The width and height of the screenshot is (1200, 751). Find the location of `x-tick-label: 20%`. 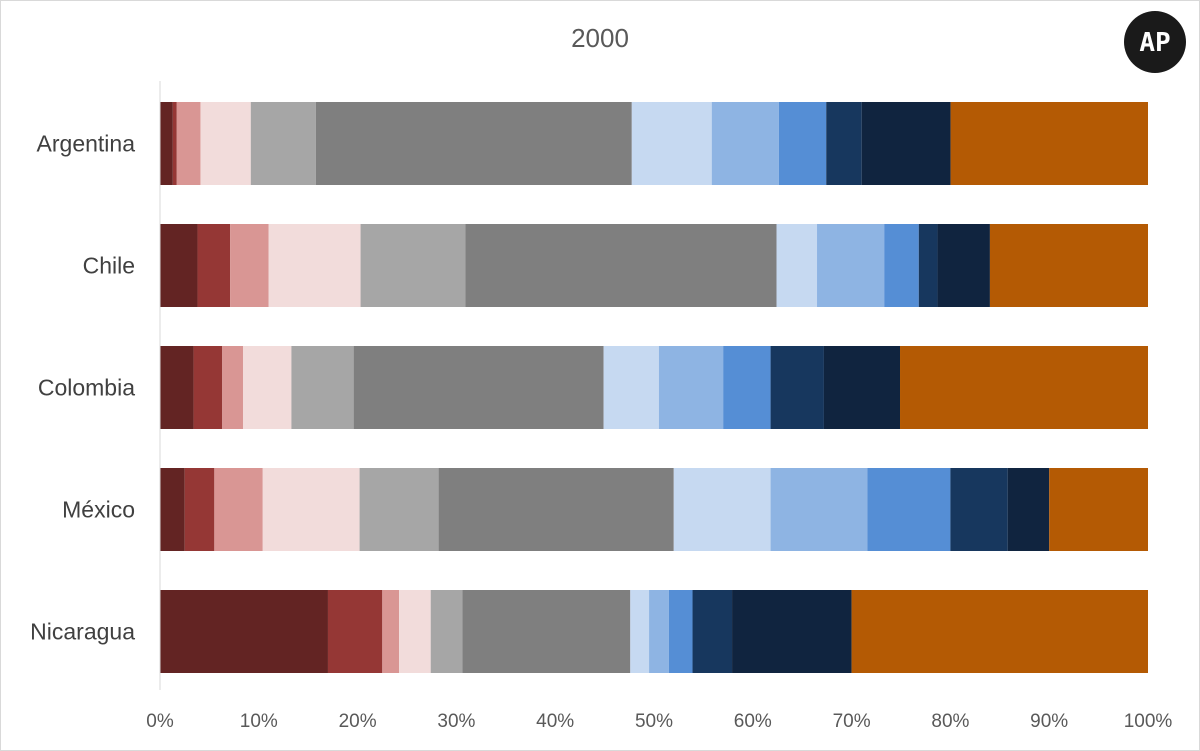

x-tick-label: 20% is located at coordinates (358, 721).